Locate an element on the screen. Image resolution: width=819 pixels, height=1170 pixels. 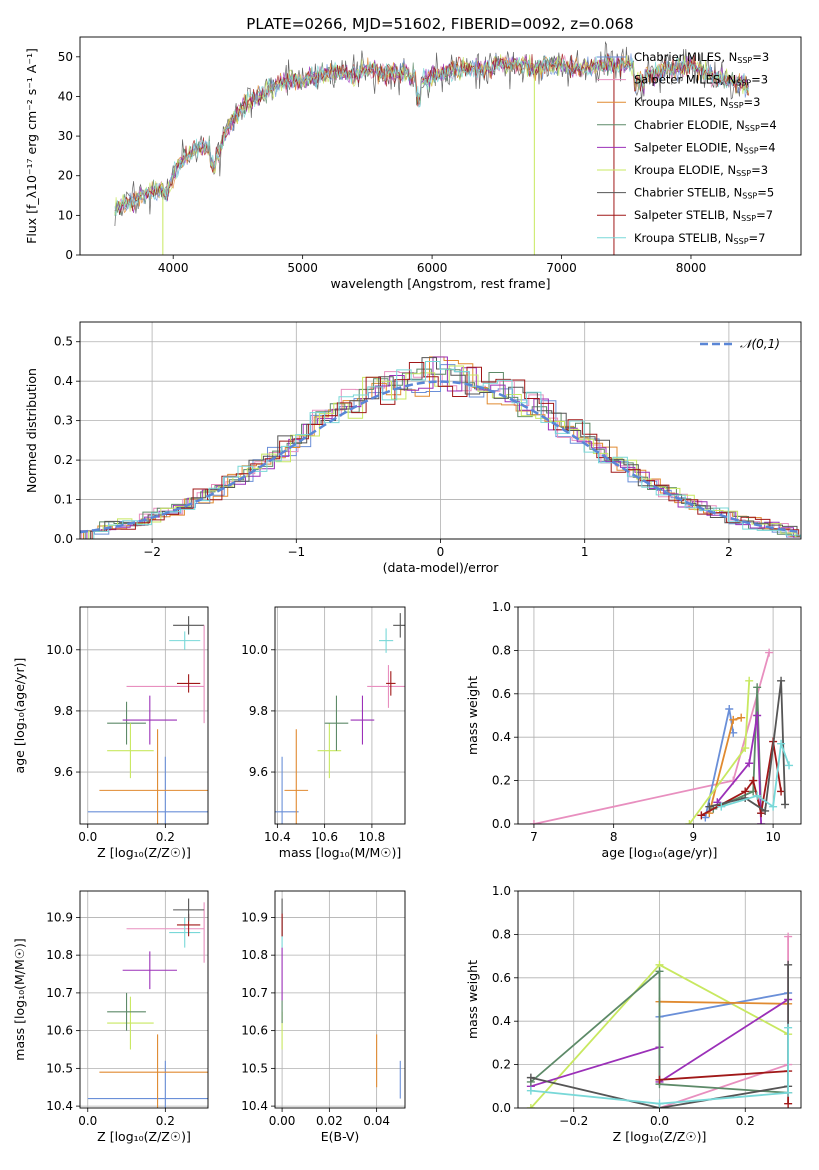
y-axis-label: age [log₁₀(age/yr)] is located at coordinates (19, 716).